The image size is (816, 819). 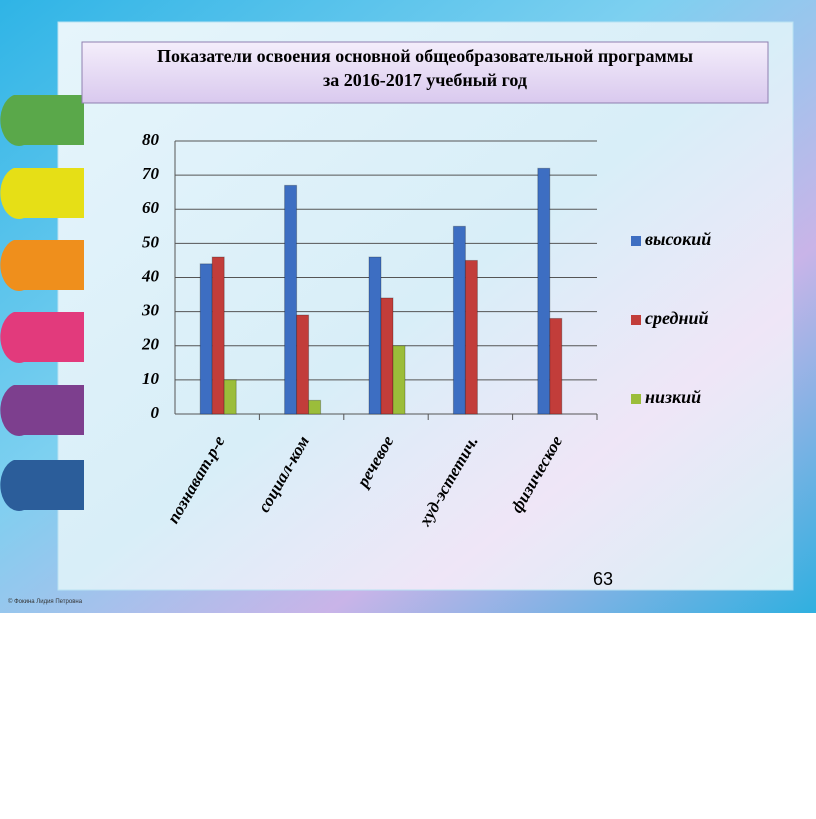 What do you see at coordinates (151, 241) in the screenshot?
I see `y-tick-label: 50` at bounding box center [151, 241].